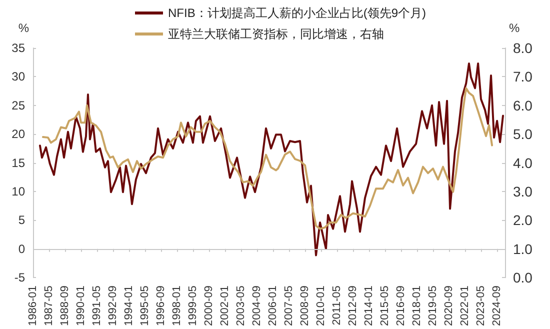 The image size is (550, 329). I want to click on y2-axis-title: %, so click(514, 28).